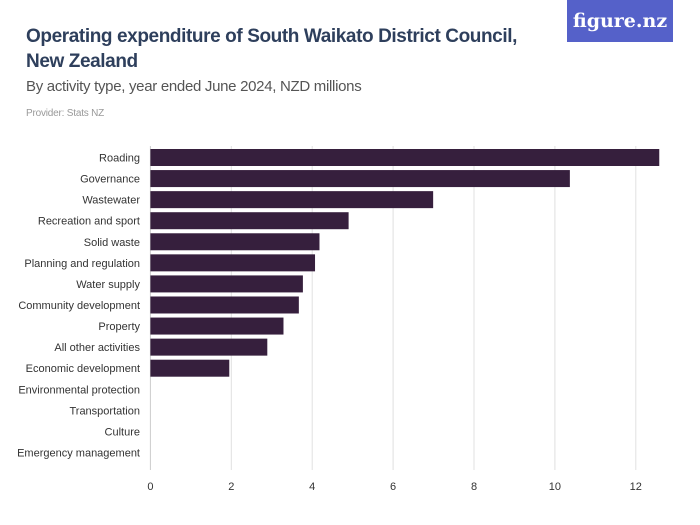 The image size is (700, 525). Describe the element at coordinates (636, 487) in the screenshot. I see `x-tick-label: 12` at that location.